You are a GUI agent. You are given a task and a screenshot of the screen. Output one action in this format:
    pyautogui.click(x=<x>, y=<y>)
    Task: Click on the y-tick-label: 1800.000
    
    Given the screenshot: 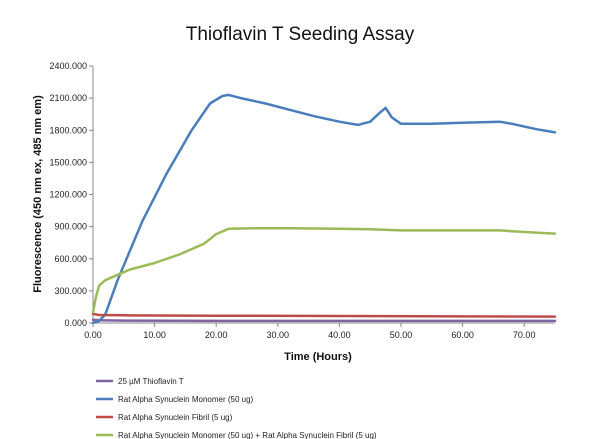 What is the action you would take?
    pyautogui.click(x=68, y=130)
    